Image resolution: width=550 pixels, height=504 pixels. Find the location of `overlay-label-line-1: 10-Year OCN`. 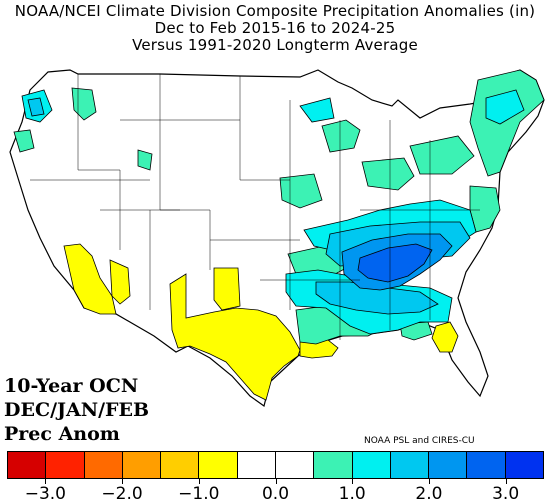

overlay-label-line-1: 10-Year OCN is located at coordinates (71, 386).